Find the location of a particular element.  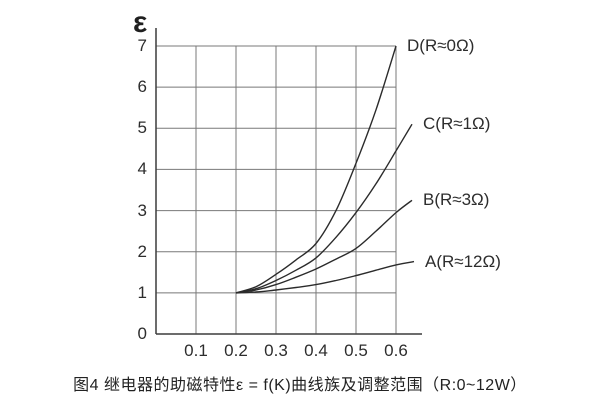

y-tick-label: 5 is located at coordinates (142, 128).